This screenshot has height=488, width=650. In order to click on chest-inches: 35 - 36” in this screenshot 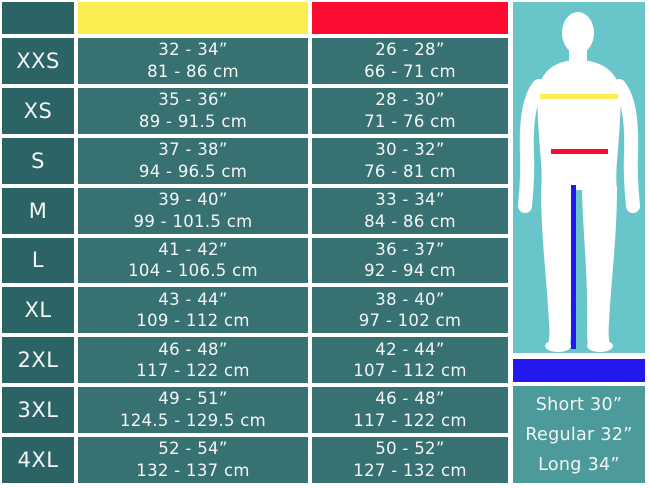, I will do `click(193, 100)`.